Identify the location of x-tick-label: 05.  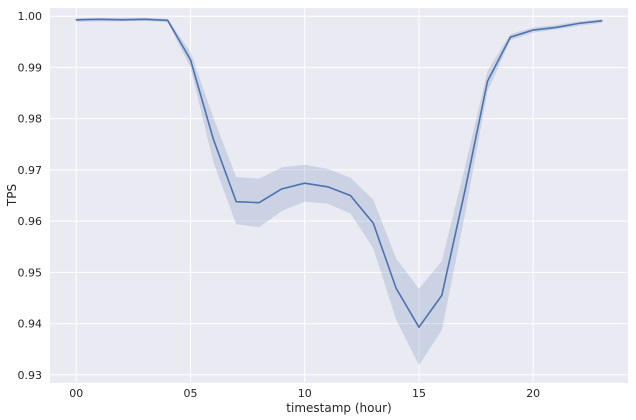
(191, 393).